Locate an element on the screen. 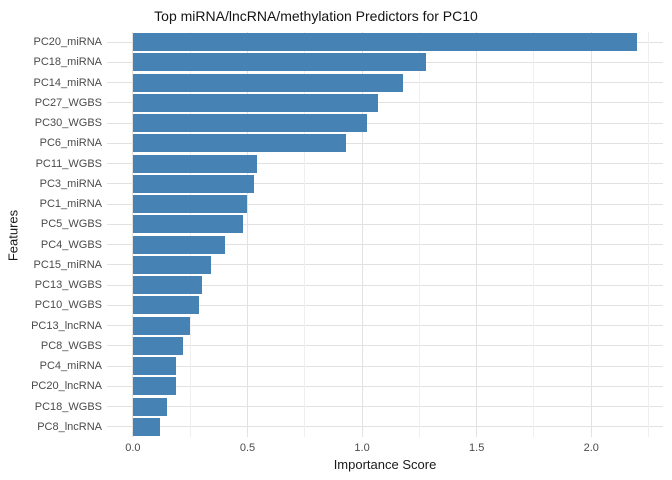 This screenshot has height=480, width=672. y-tick-label: PC18_WGBS is located at coordinates (68, 406).